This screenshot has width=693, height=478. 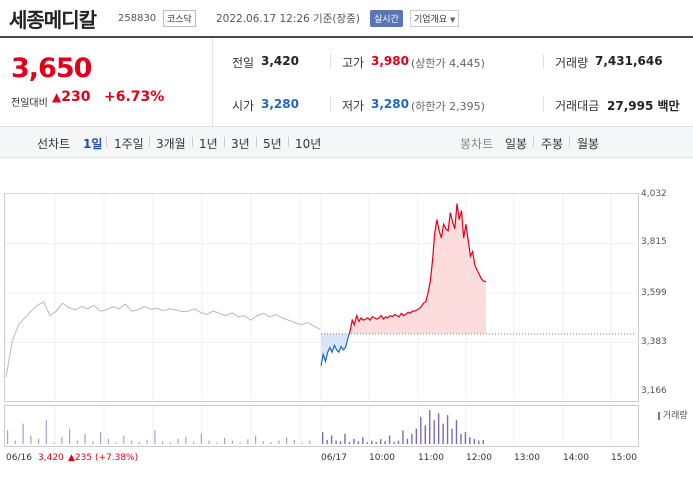 What do you see at coordinates (588, 144) in the screenshot?
I see `tab-monthly: 월봉` at bounding box center [588, 144].